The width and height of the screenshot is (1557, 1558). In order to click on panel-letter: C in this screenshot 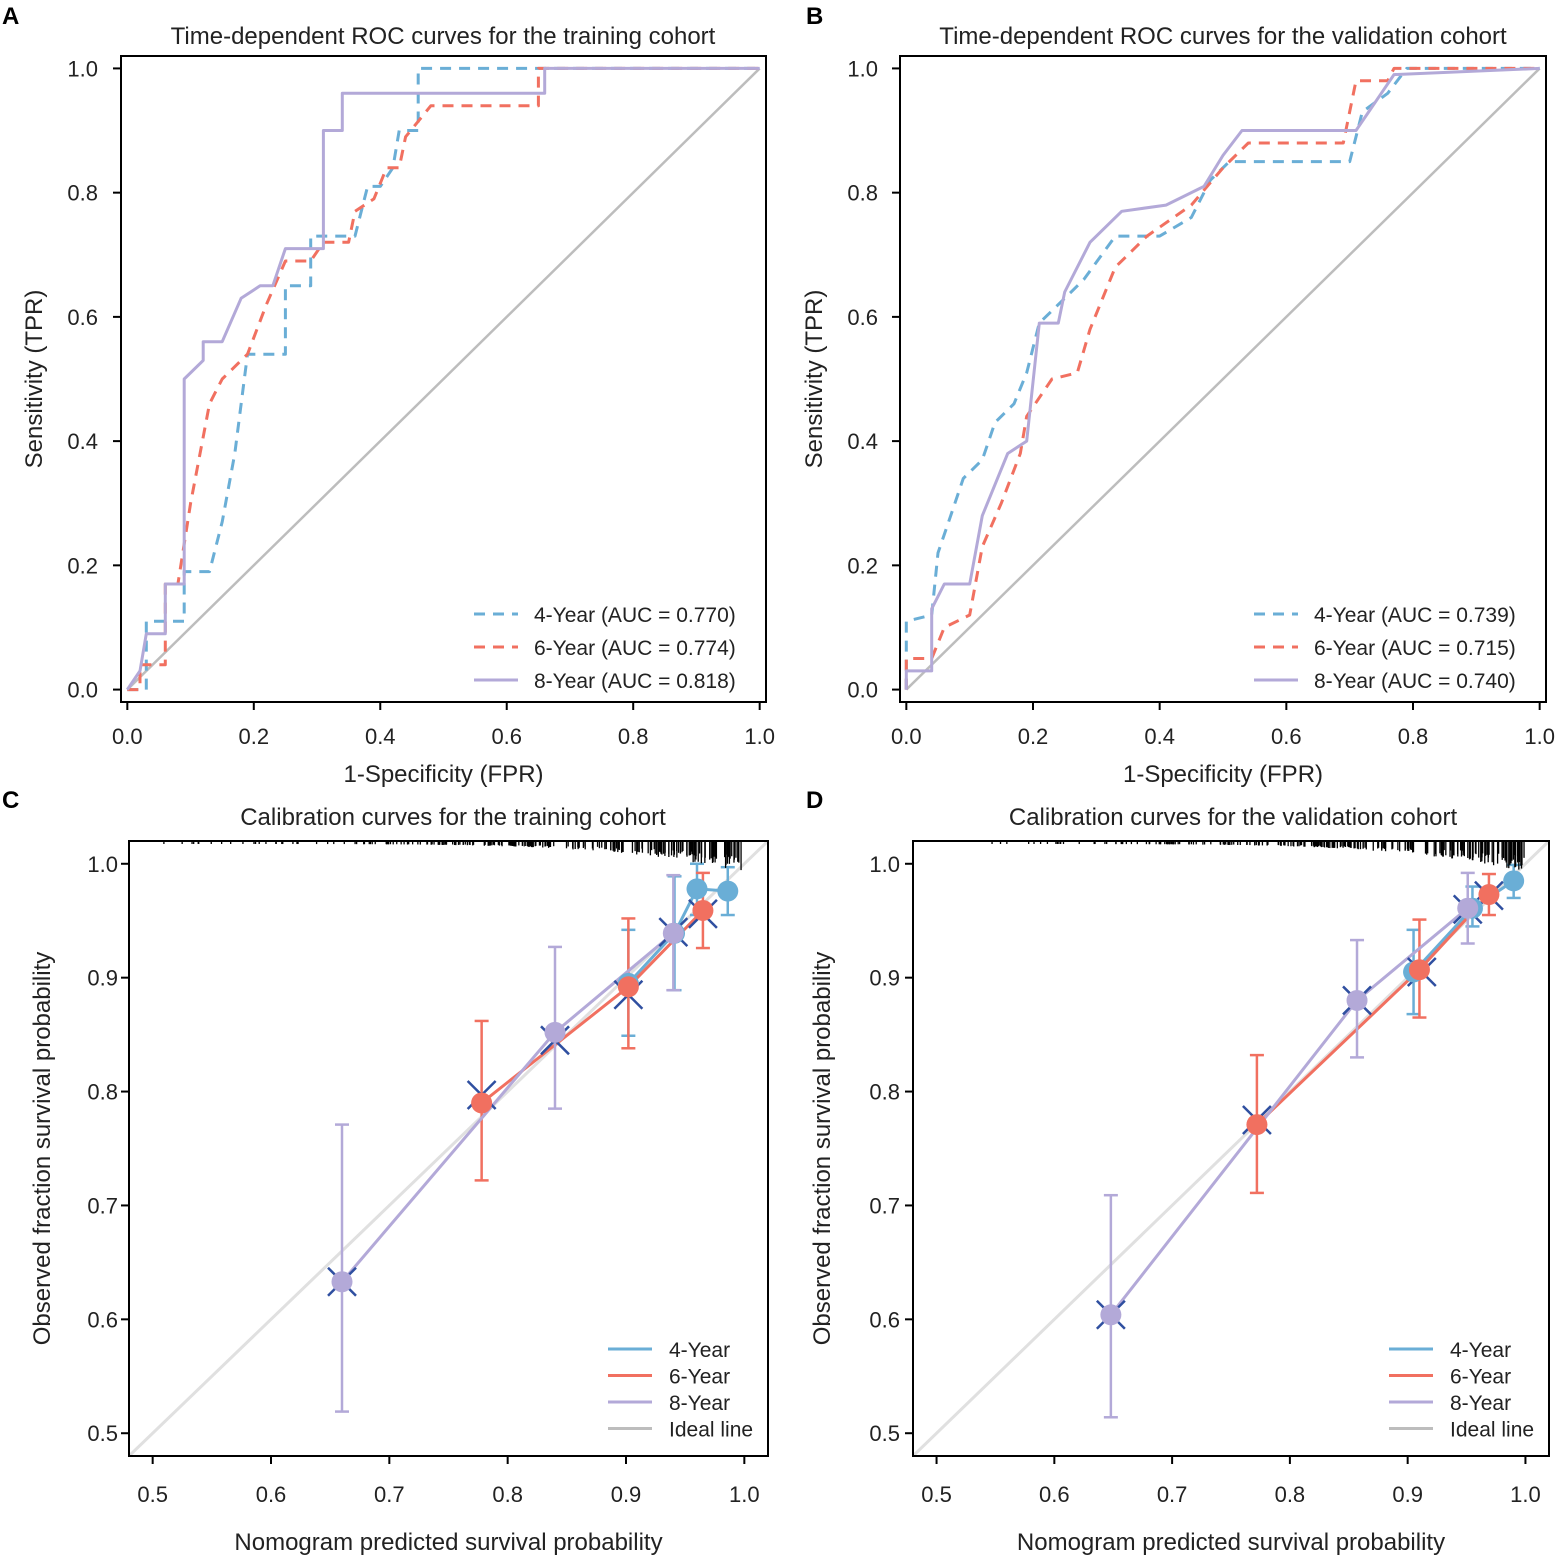, I will do `click(10, 800)`.